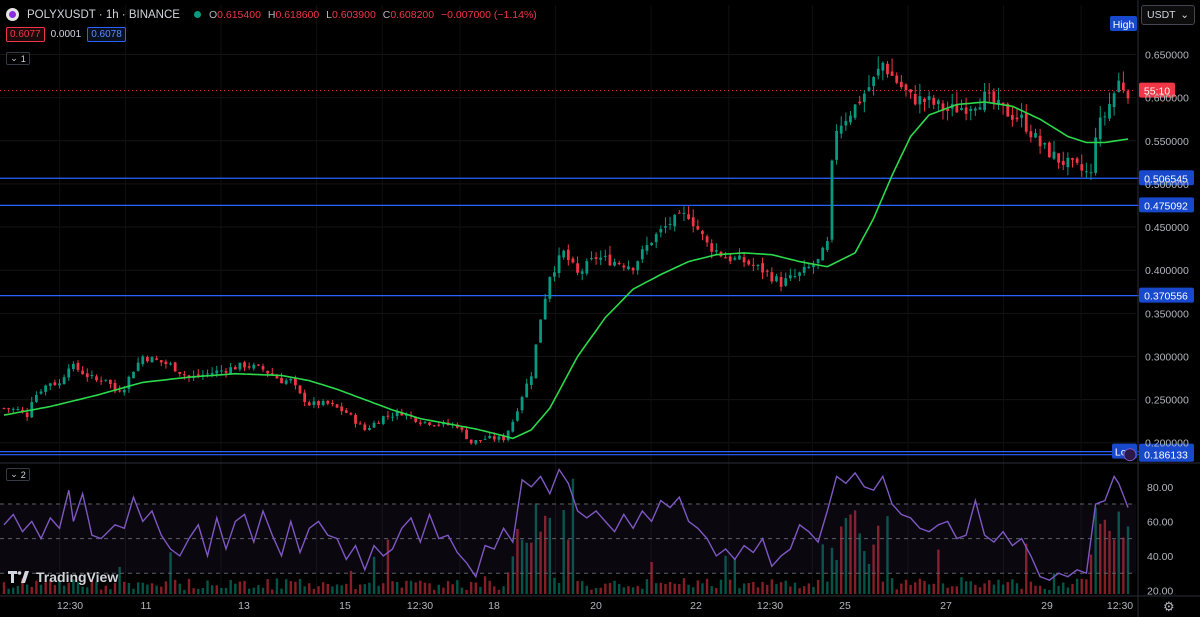 The height and width of the screenshot is (617, 1200). I want to click on gear-icon: ⚙, so click(1169, 606).